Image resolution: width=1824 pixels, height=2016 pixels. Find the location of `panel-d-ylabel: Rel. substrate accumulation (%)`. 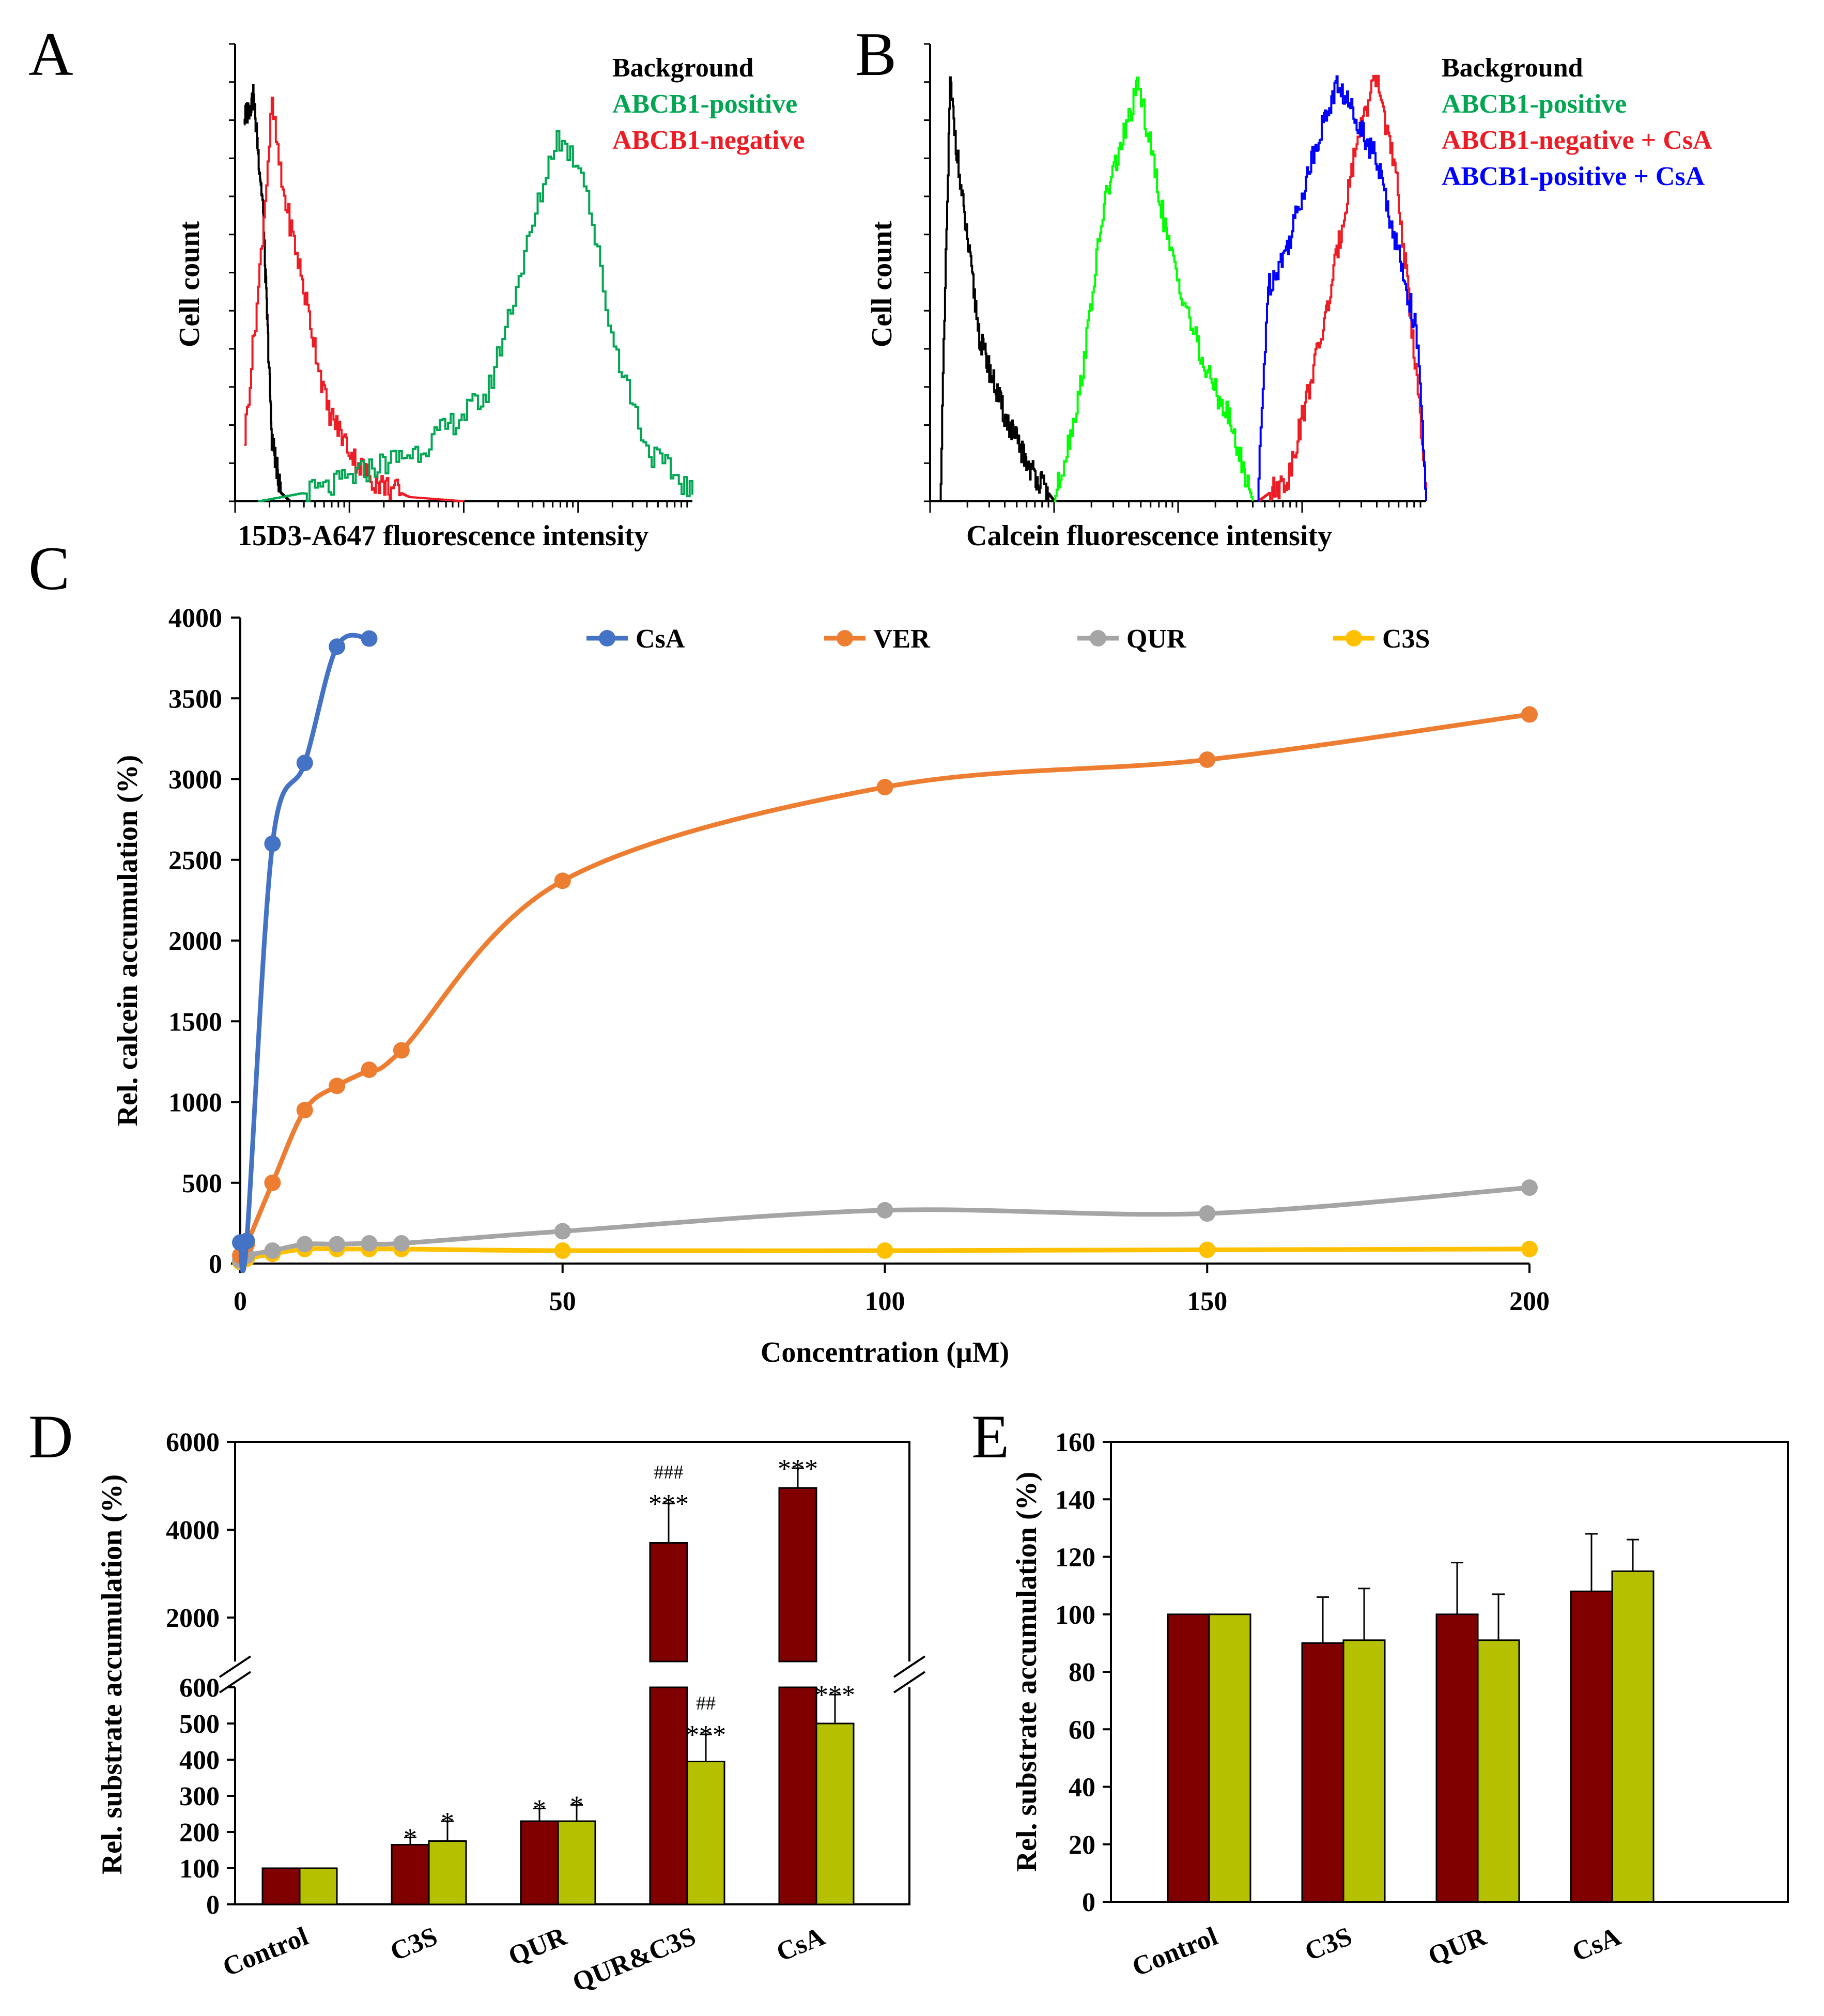

panel-d-ylabel: Rel. substrate accumulation (%) is located at coordinates (112, 1674).